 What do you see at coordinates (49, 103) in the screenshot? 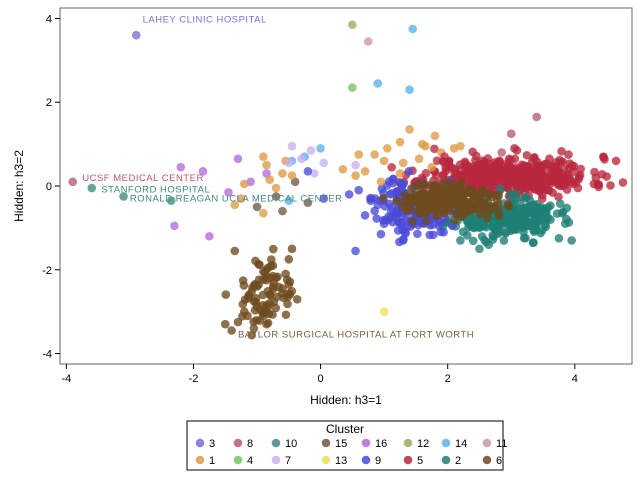
I see `y-tick-label: 2` at bounding box center [49, 103].